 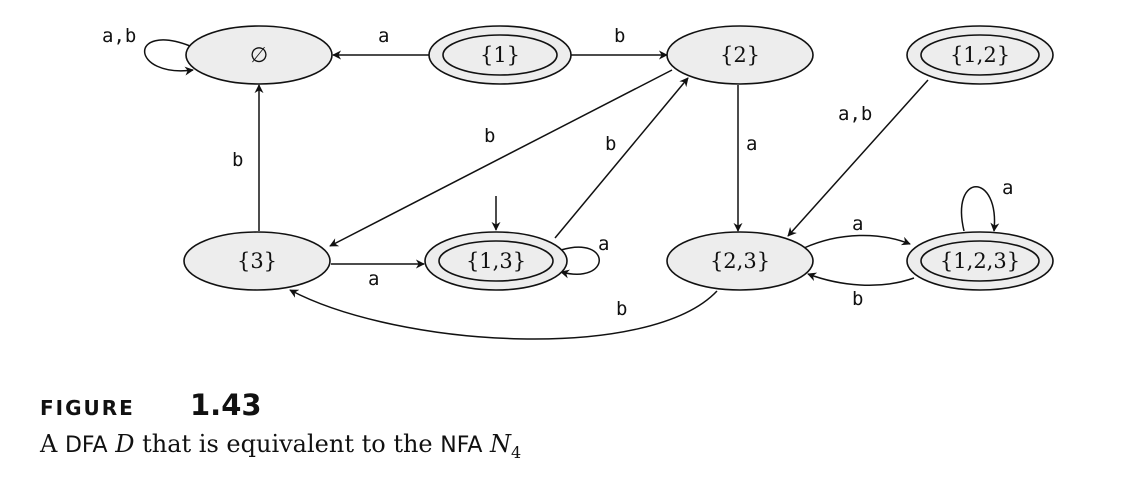 I want to click on figure-caption: A DFA D that is equivalent to the NFA N4, so click(x=280, y=446).